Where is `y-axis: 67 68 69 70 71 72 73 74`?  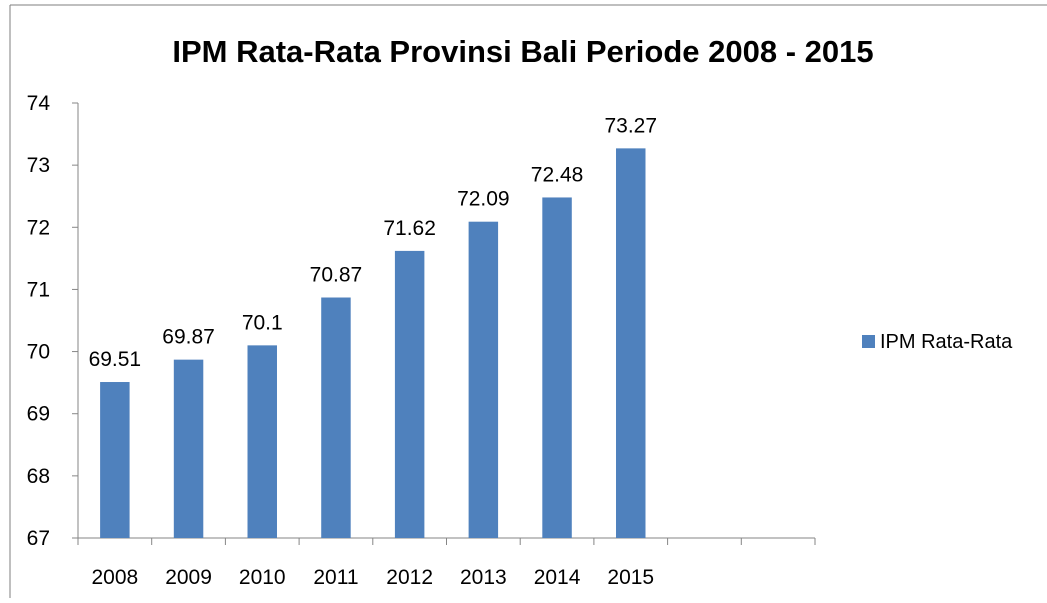
y-axis: 67 68 69 70 71 72 73 74 is located at coordinates (53, 321).